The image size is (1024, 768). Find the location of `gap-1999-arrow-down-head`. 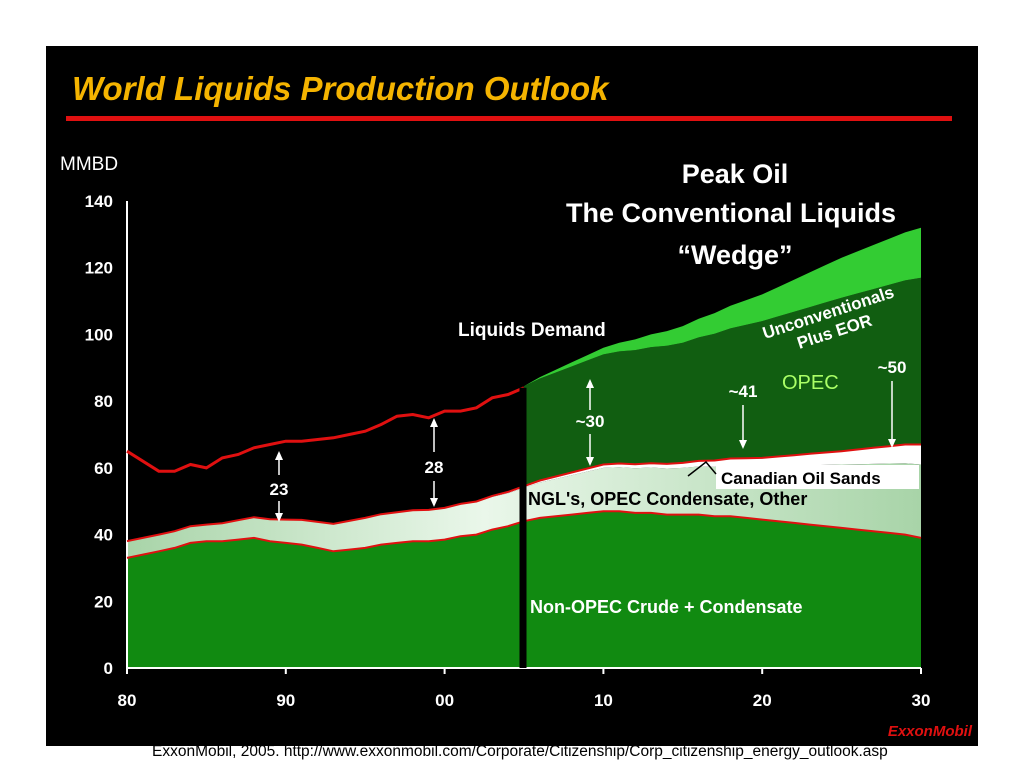

gap-1999-arrow-down-head is located at coordinates (434, 502).